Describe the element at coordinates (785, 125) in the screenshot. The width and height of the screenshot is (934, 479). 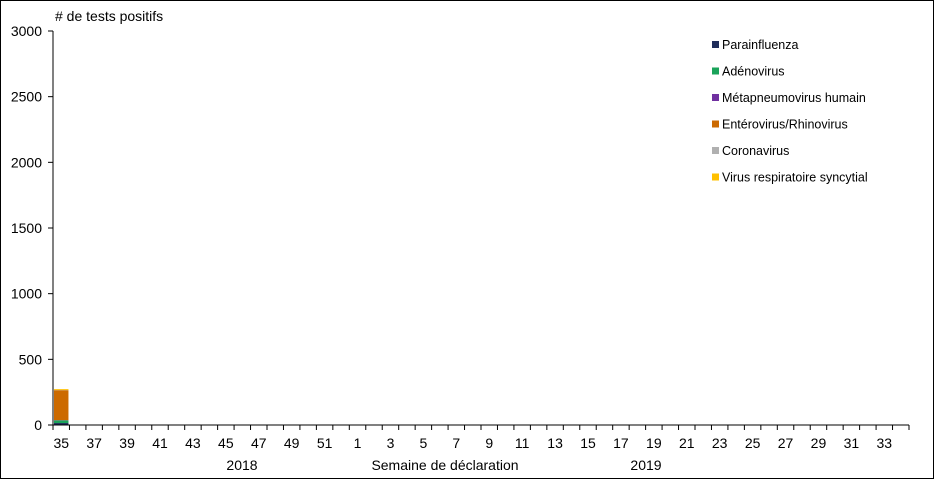
I see `legend-label: Entérovirus/Rhinovirus` at that location.